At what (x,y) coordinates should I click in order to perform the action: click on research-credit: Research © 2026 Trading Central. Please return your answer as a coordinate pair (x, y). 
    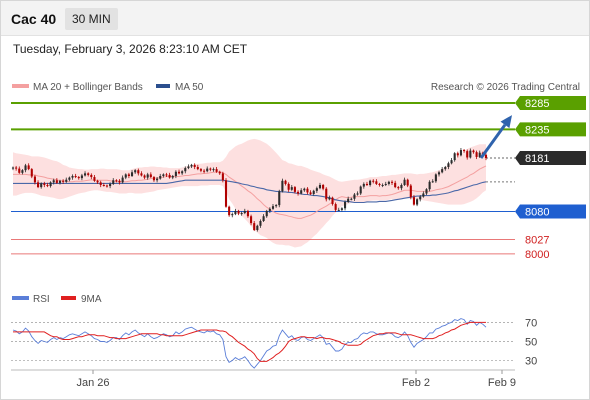
    Looking at the image, I should click on (505, 87).